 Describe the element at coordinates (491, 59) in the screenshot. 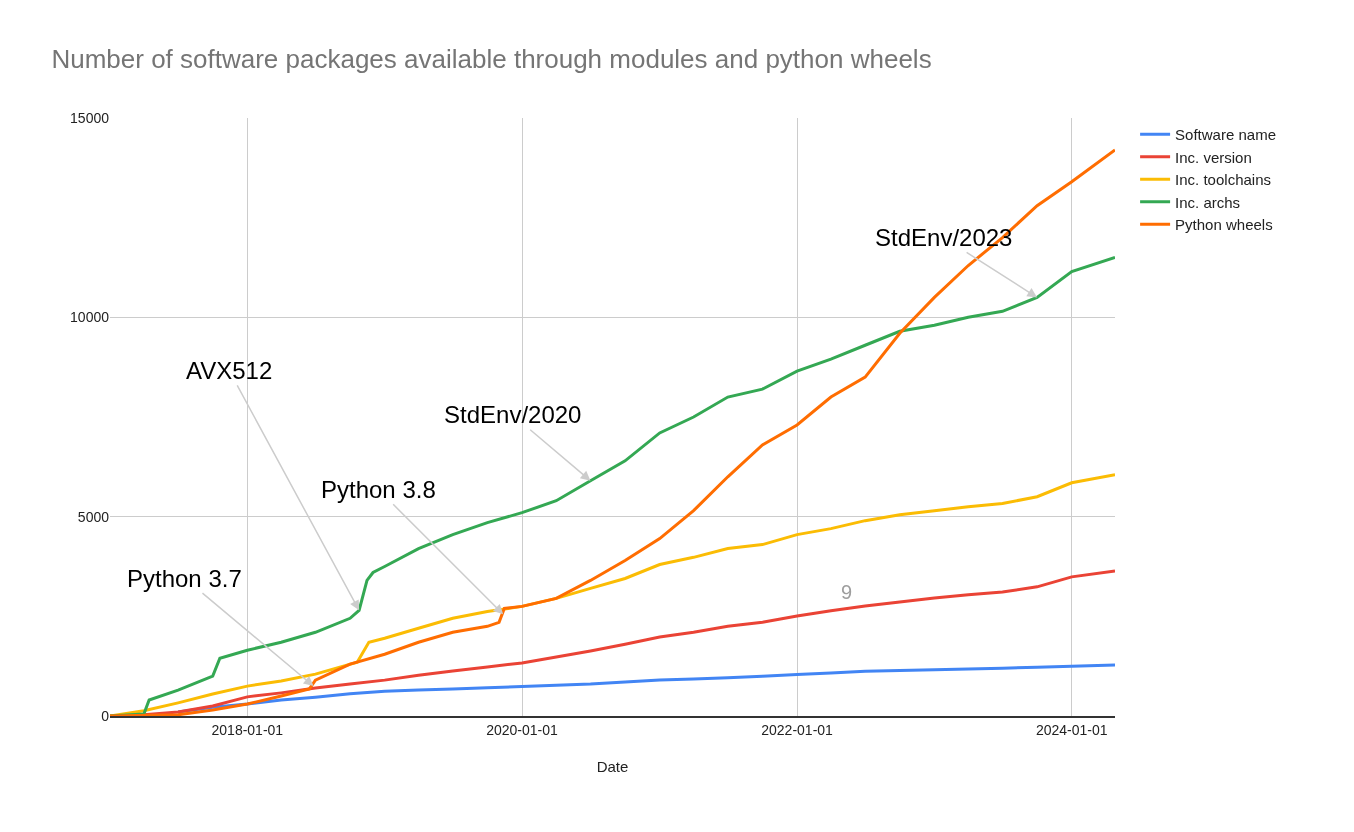

I see `chart-title: Number of software packages available through modules and python wheels` at that location.